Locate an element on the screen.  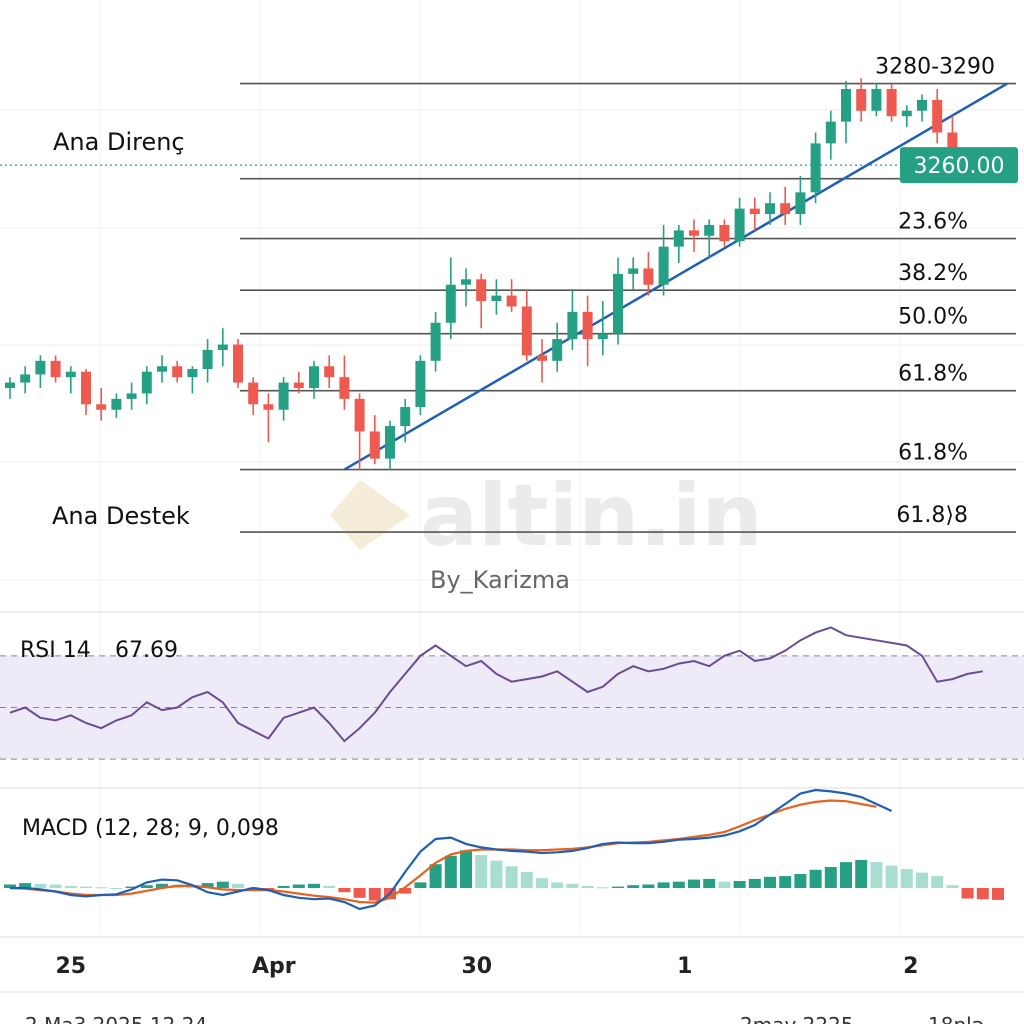
rsi-title: RSI 14 is located at coordinates (55, 650).